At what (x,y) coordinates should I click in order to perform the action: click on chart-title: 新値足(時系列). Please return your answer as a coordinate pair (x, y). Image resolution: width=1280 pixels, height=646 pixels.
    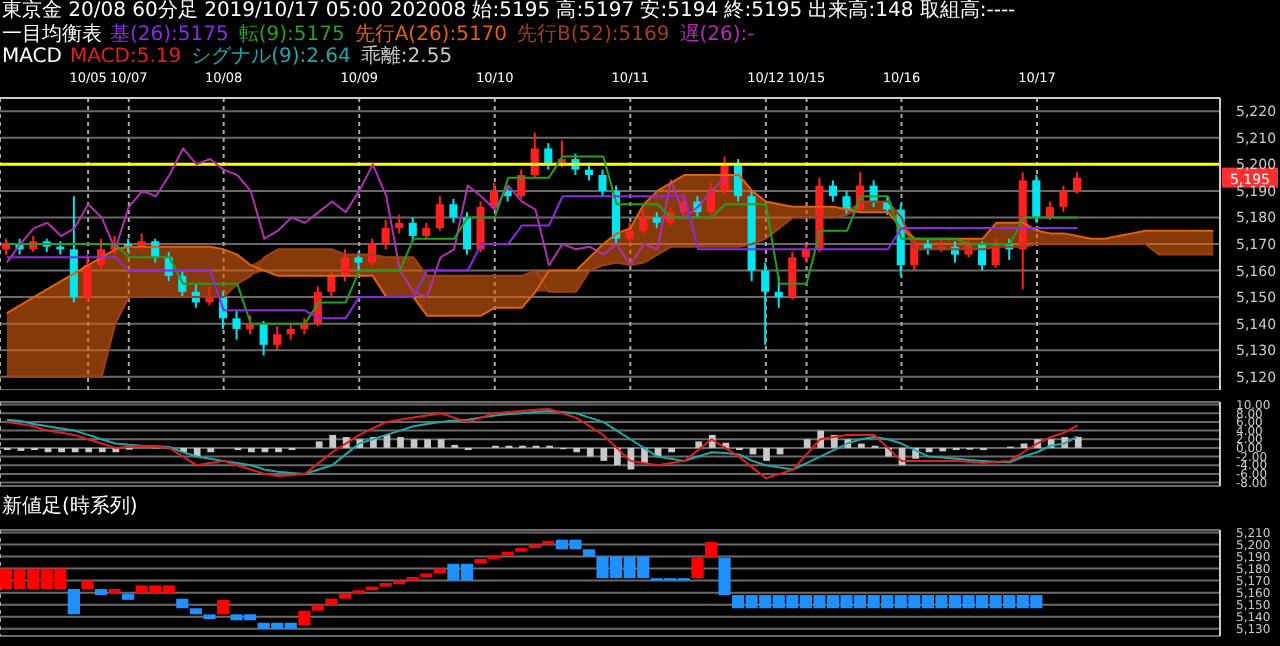
    Looking at the image, I should click on (70, 507).